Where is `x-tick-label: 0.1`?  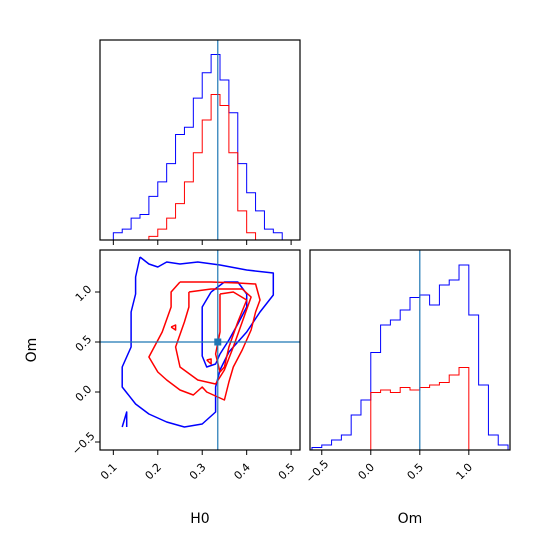
x-tick-label: 0.1 is located at coordinates (109, 472).